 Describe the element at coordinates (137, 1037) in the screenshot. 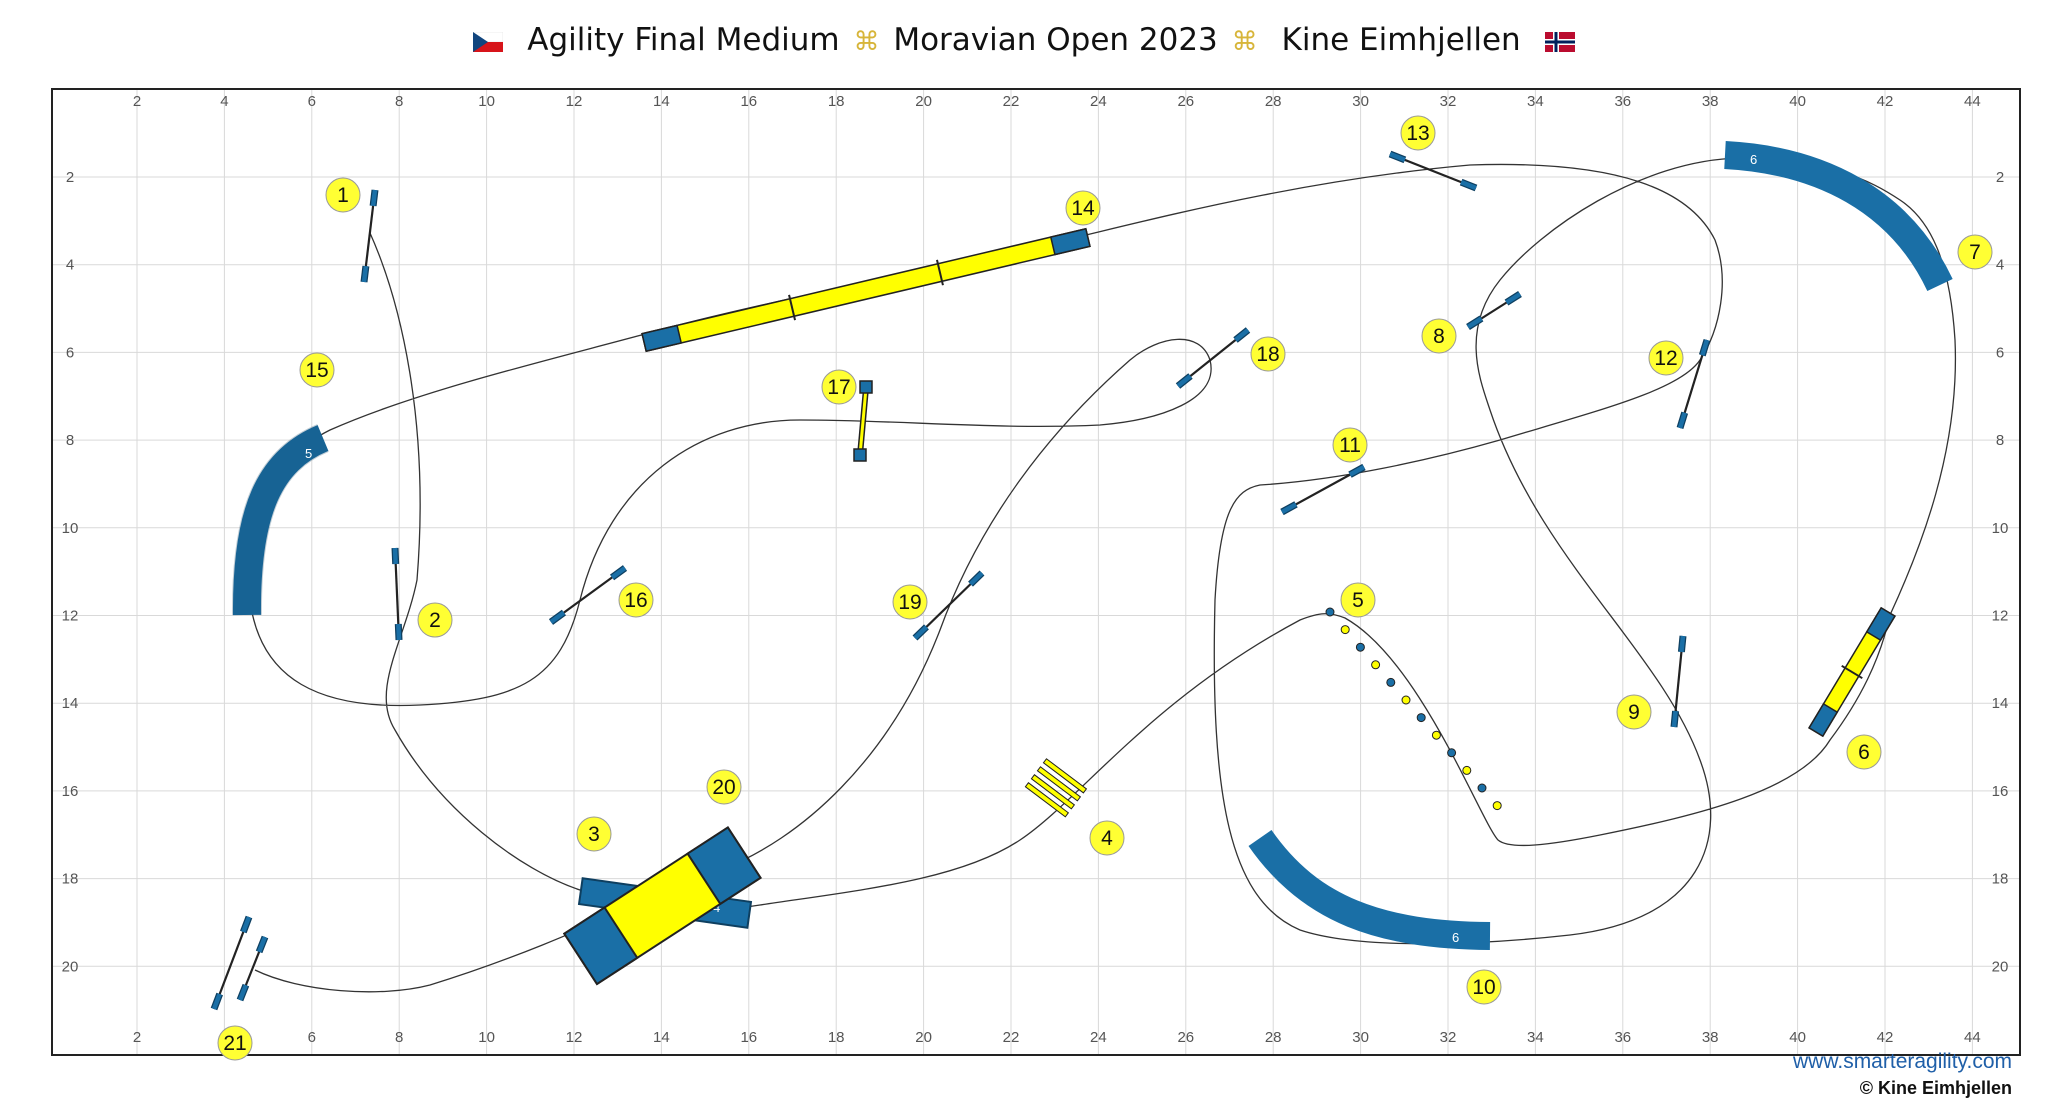

I see `x-tick-bottom: 2` at that location.